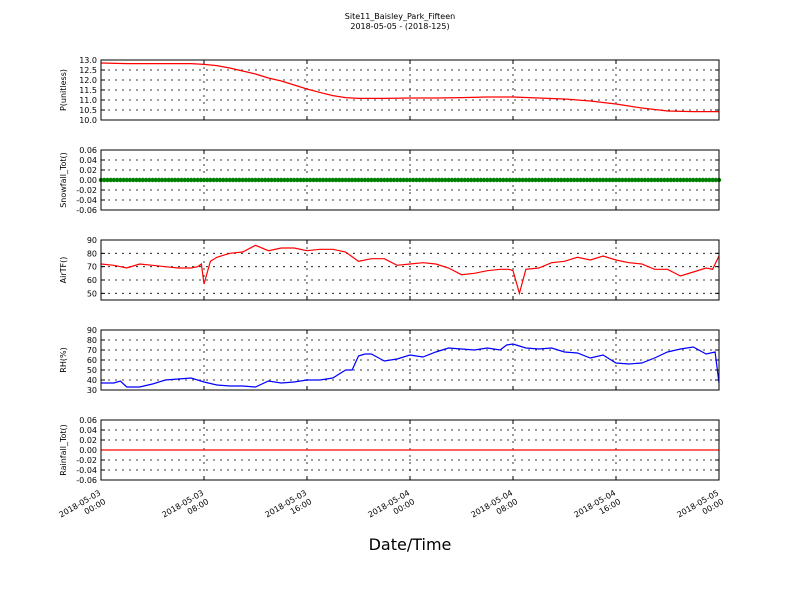  What do you see at coordinates (63, 359) in the screenshot?
I see `y-axis-label: RH(%)` at bounding box center [63, 359].